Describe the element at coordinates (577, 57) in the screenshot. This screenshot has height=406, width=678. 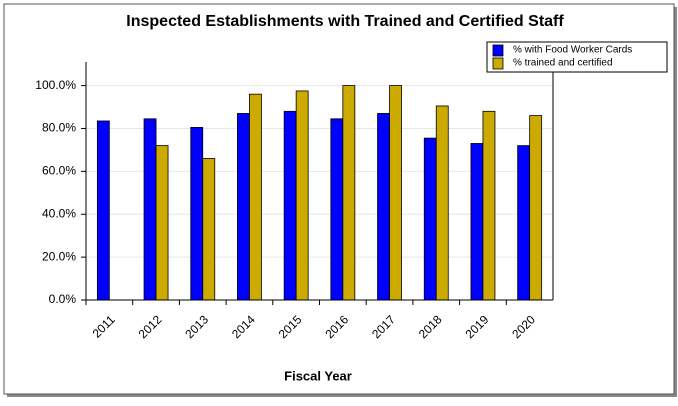
I see `legend-box` at that location.